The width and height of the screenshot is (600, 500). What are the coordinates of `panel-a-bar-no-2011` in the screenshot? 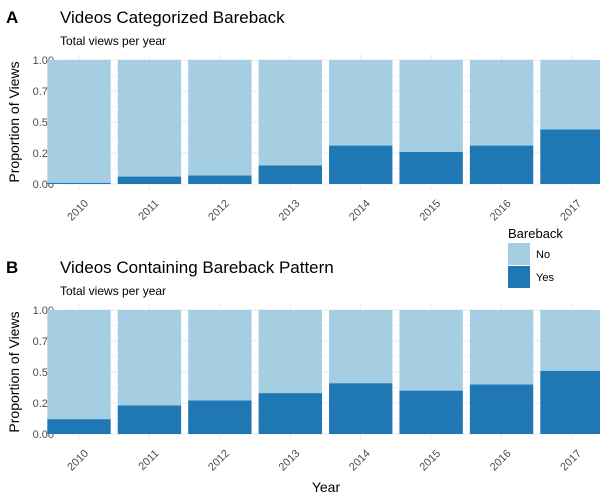 It's located at (149, 118).